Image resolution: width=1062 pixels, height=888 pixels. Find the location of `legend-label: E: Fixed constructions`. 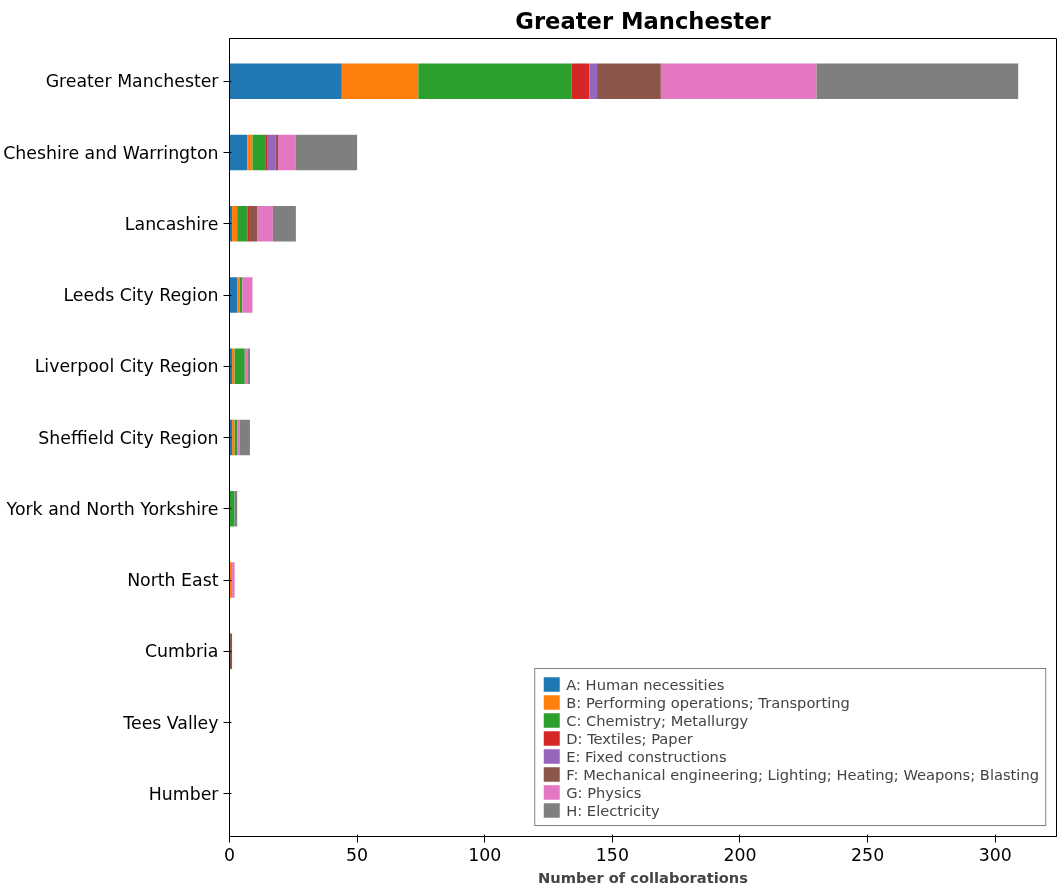

legend-label: E: Fixed constructions is located at coordinates (646, 756).